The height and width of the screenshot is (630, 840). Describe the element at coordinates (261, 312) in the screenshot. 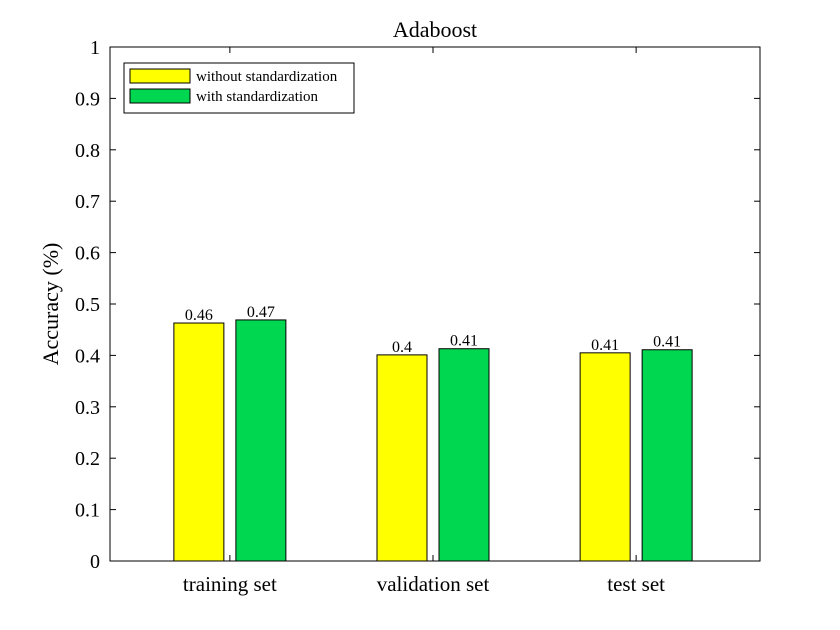

I see `data-label: 0.47` at that location.